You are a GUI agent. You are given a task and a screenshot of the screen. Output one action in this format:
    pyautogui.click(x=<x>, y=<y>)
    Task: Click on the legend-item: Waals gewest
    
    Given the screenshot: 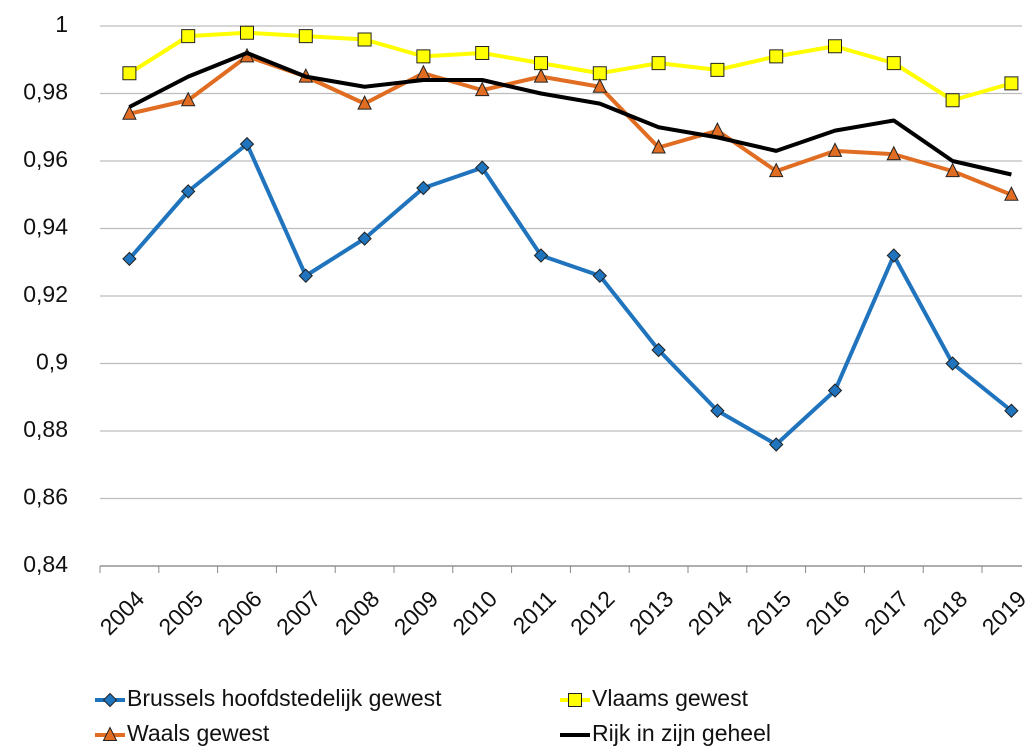 What is the action you would take?
    pyautogui.click(x=182, y=733)
    